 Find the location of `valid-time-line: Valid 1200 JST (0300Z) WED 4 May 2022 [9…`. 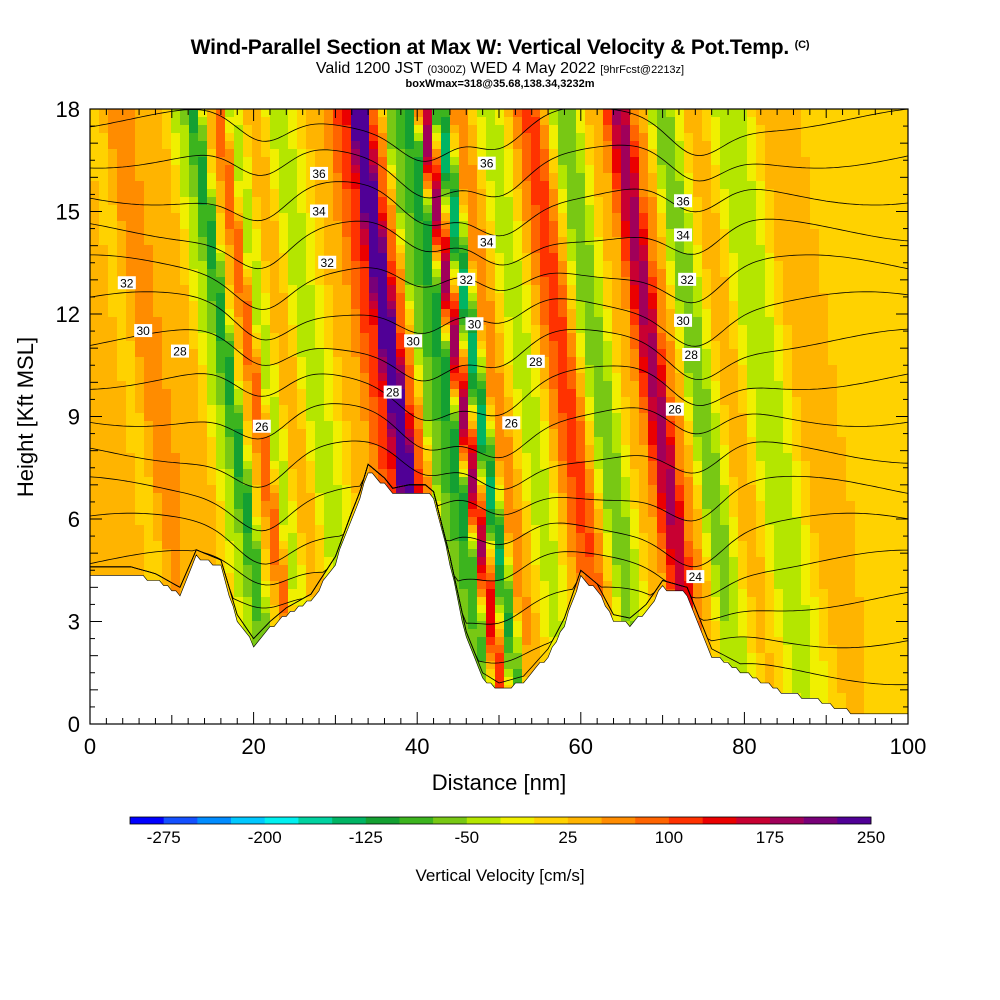

valid-time-line: Valid 1200 JST (0300Z) WED 4 May 2022 [9… is located at coordinates (500, 69).